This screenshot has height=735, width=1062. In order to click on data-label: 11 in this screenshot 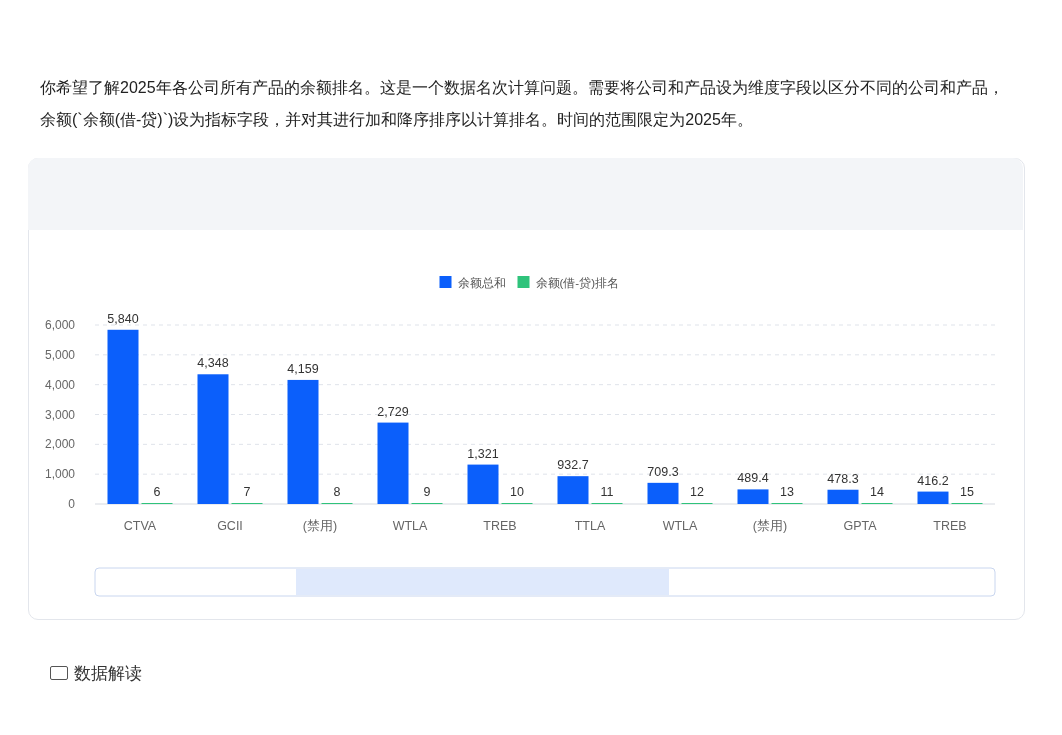, I will do `click(607, 492)`.